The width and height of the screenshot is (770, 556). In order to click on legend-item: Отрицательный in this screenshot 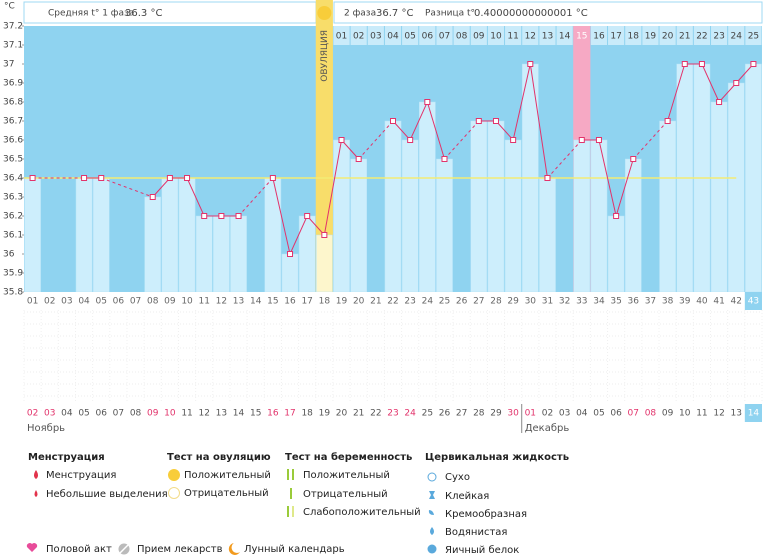, I will do `click(345, 494)`.